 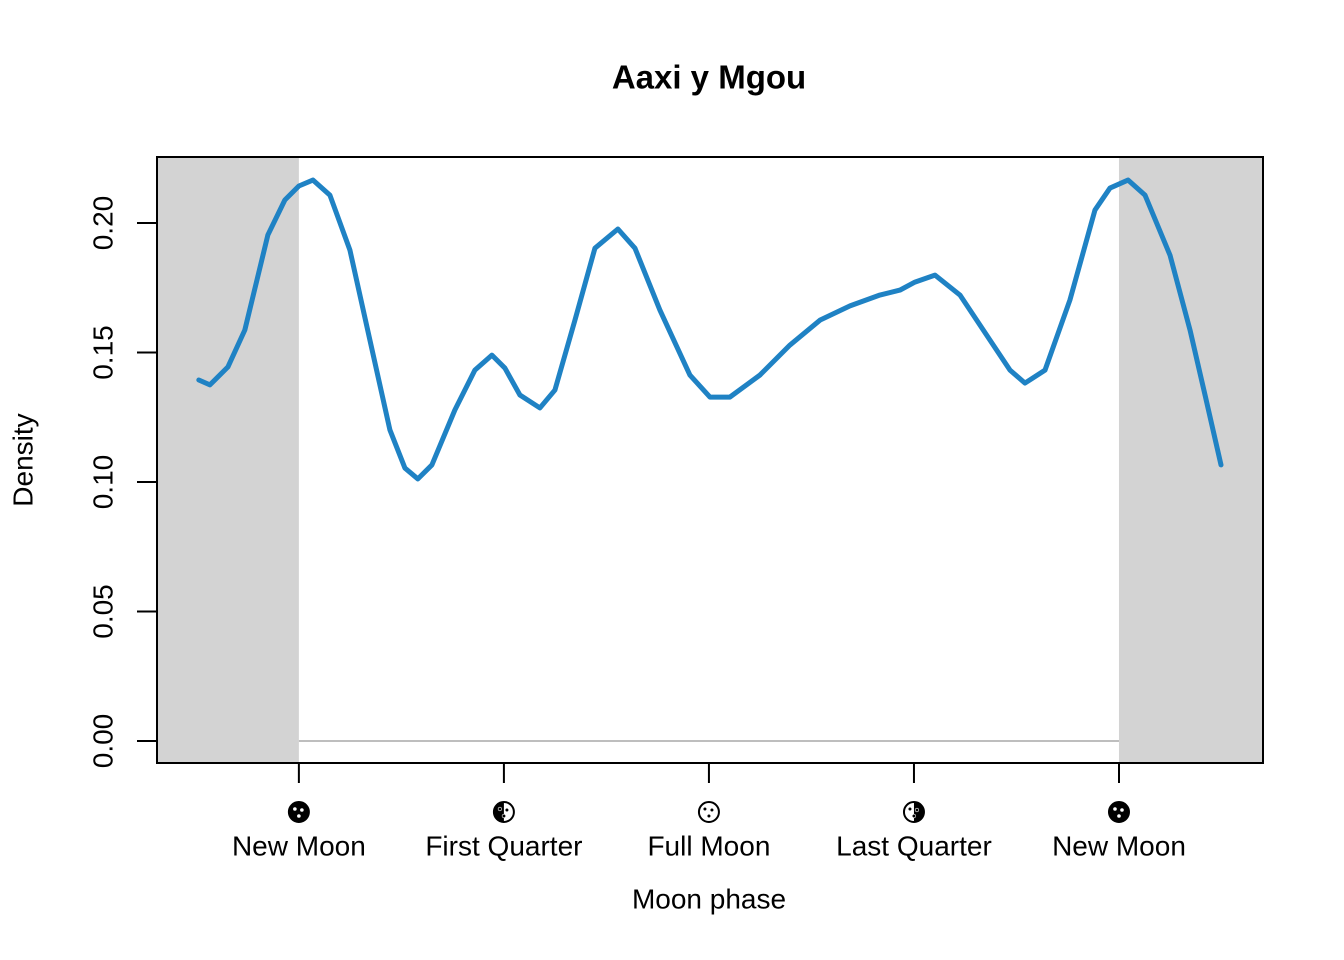 I want to click on y-tick-label: 0.10, so click(x=102, y=482).